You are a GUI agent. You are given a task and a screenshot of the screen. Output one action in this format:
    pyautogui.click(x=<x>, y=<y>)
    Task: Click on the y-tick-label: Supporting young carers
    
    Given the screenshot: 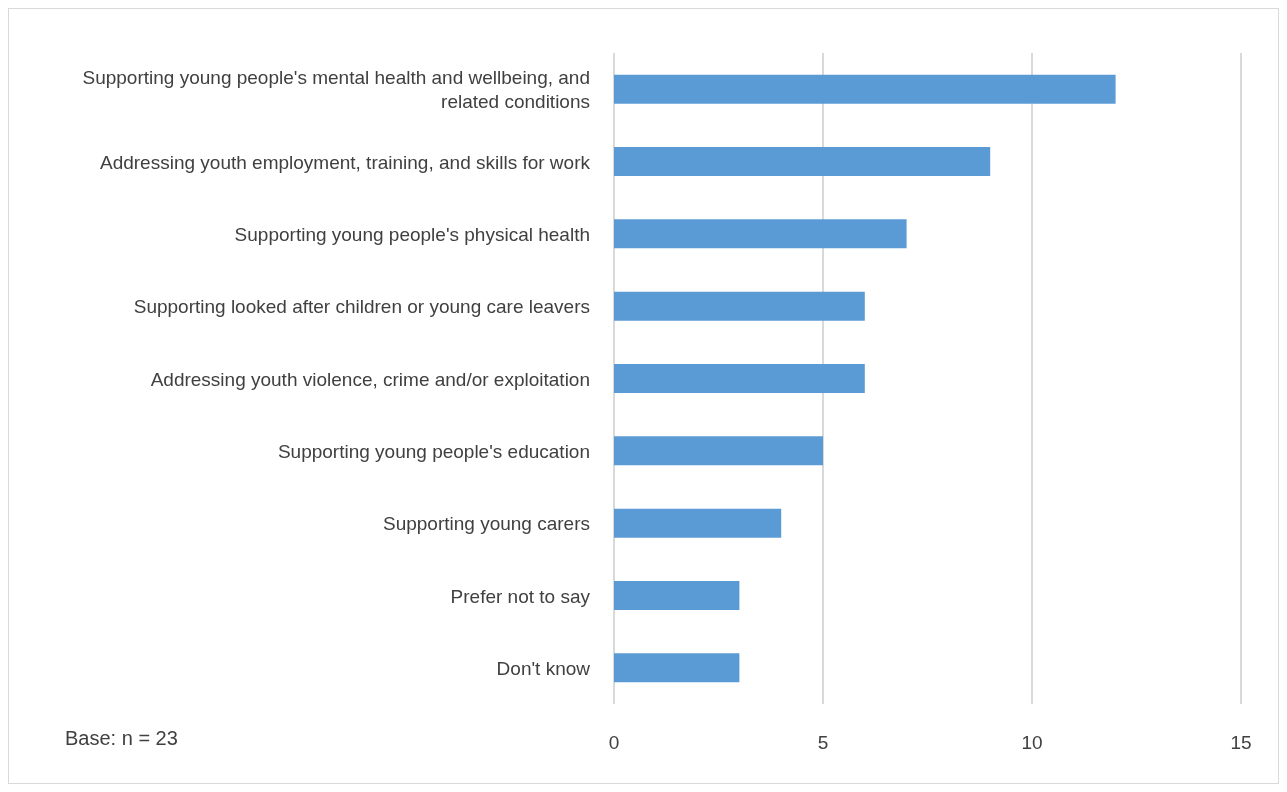 What is the action you would take?
    pyautogui.click(x=486, y=523)
    